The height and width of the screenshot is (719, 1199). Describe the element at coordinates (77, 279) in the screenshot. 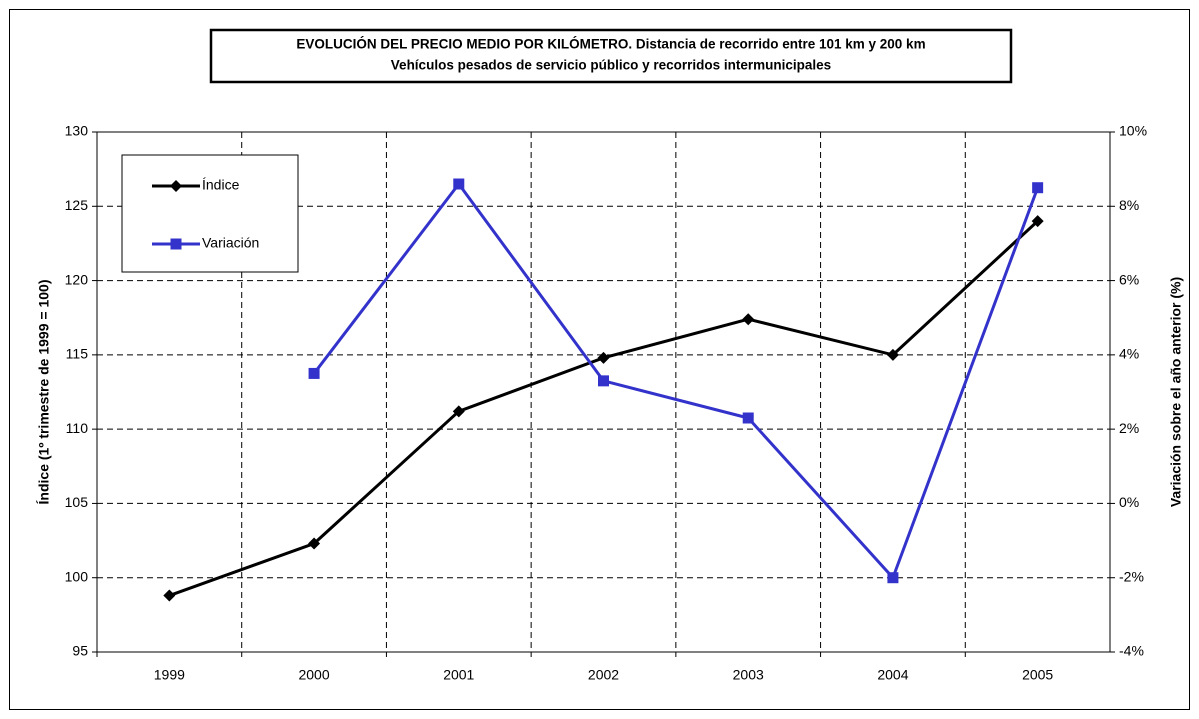

I see `y-tick-label: 120` at that location.